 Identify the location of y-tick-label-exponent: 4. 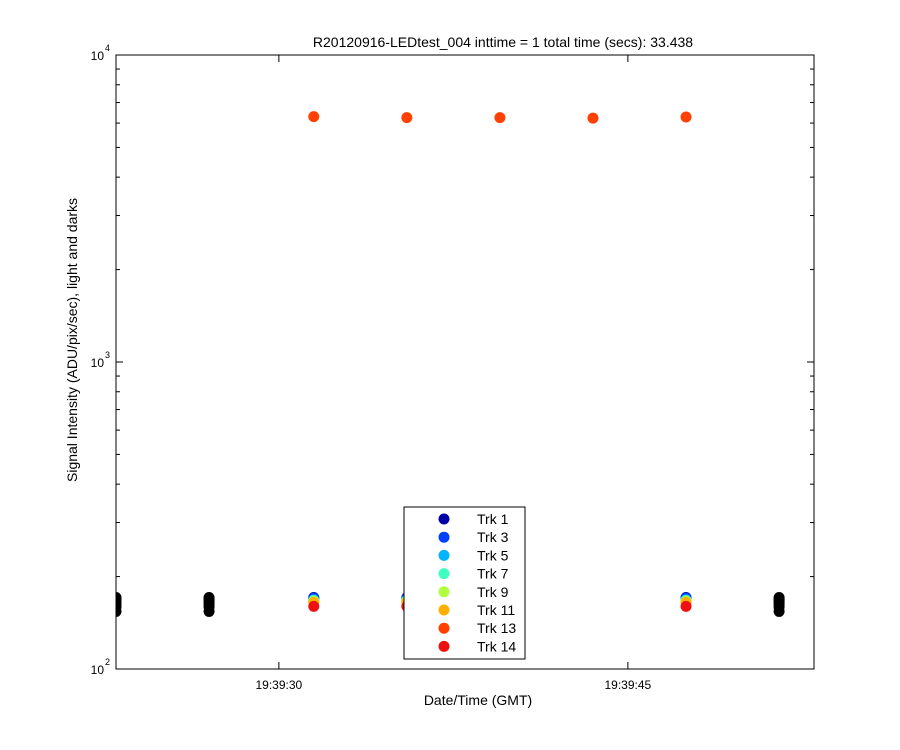
(107, 48).